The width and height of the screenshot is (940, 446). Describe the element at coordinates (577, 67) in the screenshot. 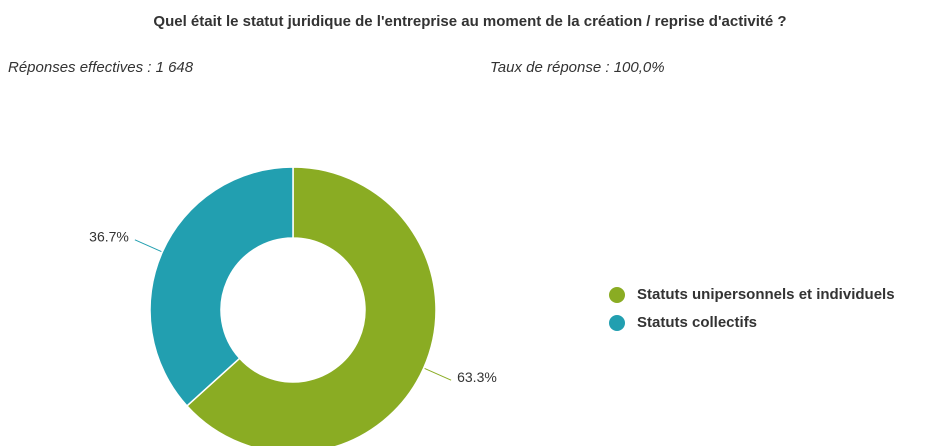

I see `subtitle: Taux de réponse : 100,0%` at that location.